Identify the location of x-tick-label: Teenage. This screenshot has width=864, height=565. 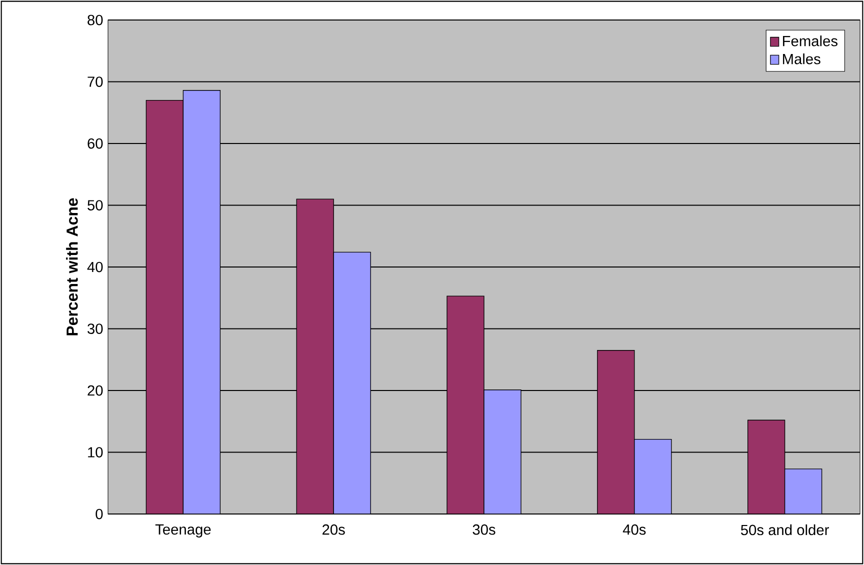
(183, 531).